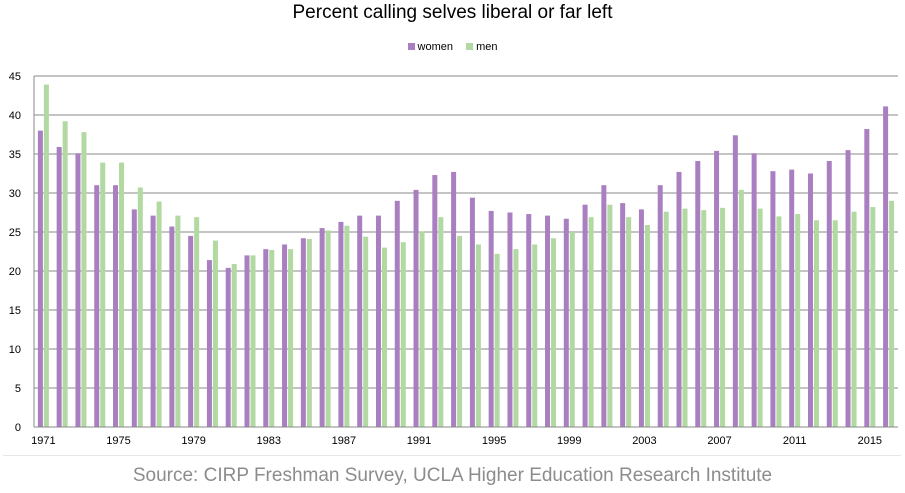  Describe the element at coordinates (18, 428) in the screenshot. I see `y-tick-label: 0` at that location.